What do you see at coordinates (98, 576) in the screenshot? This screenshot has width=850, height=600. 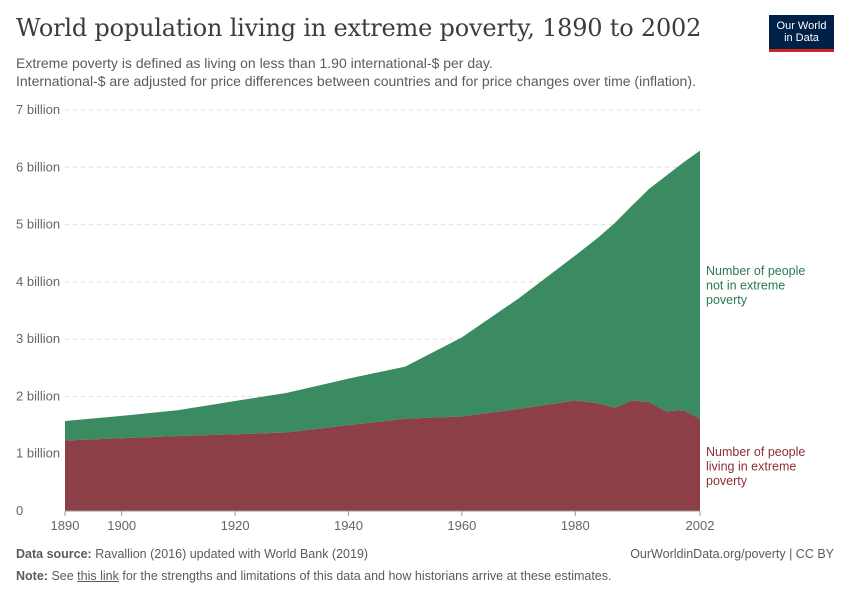 I see `note-link: this link` at bounding box center [98, 576].